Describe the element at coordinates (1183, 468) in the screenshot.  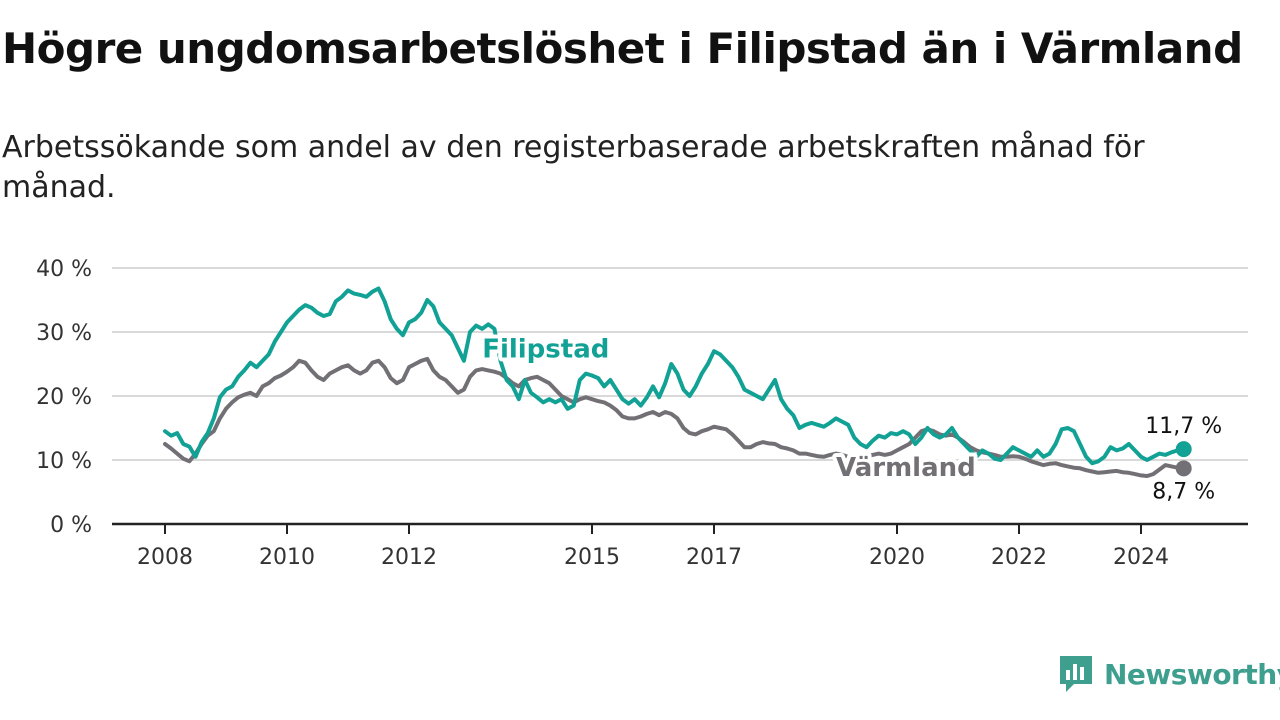
I see `end-marker-varmland` at that location.